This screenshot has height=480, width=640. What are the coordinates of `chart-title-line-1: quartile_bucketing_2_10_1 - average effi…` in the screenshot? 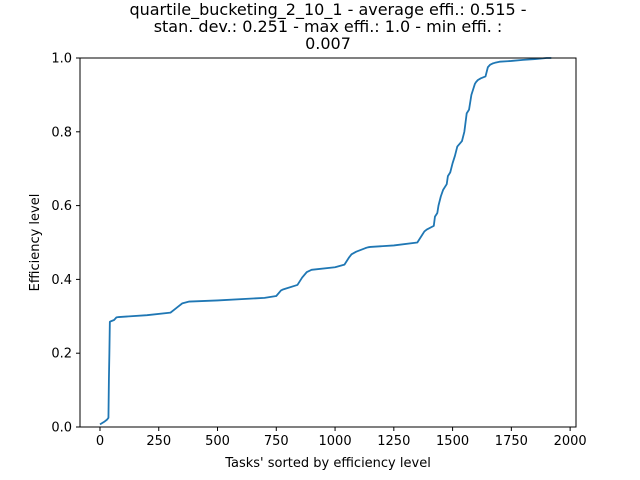 It's located at (328, 9).